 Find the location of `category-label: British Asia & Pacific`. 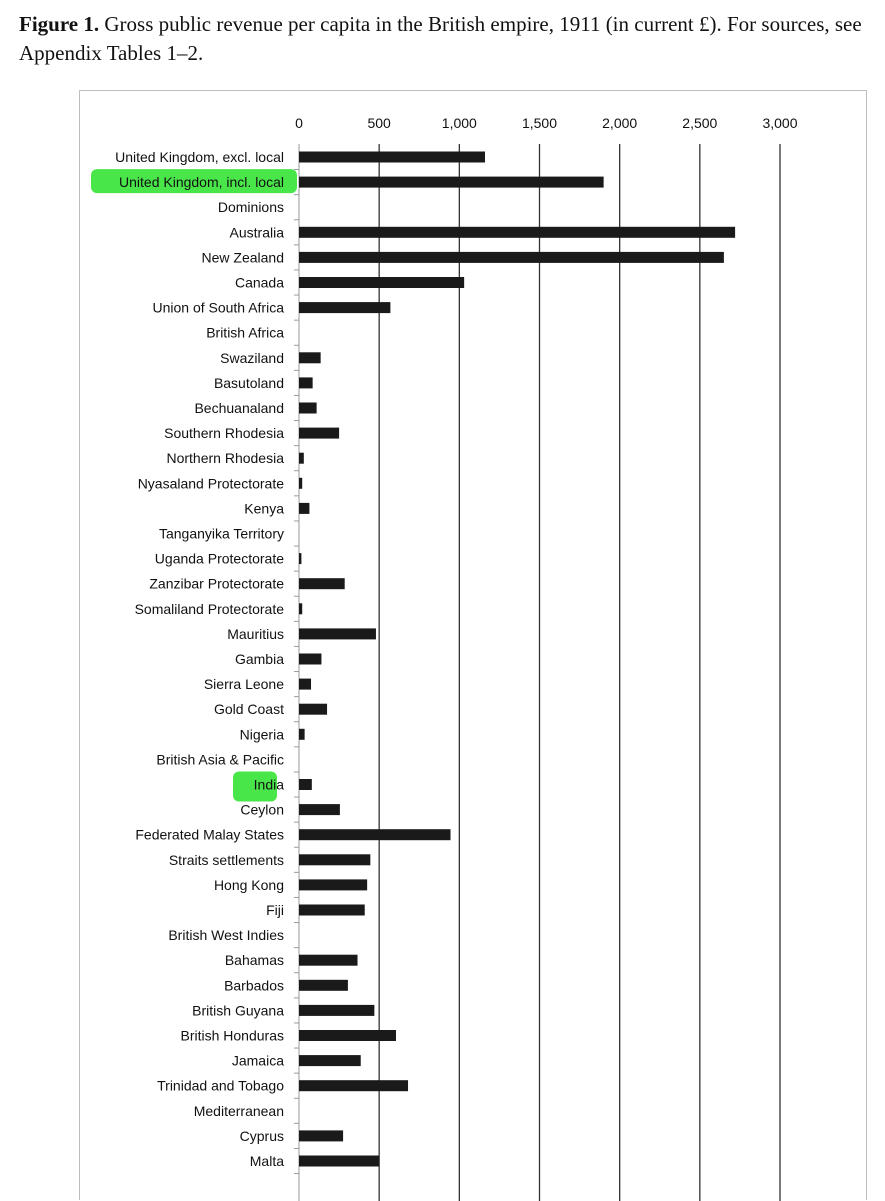

category-label: British Asia & Pacific is located at coordinates (220, 759).